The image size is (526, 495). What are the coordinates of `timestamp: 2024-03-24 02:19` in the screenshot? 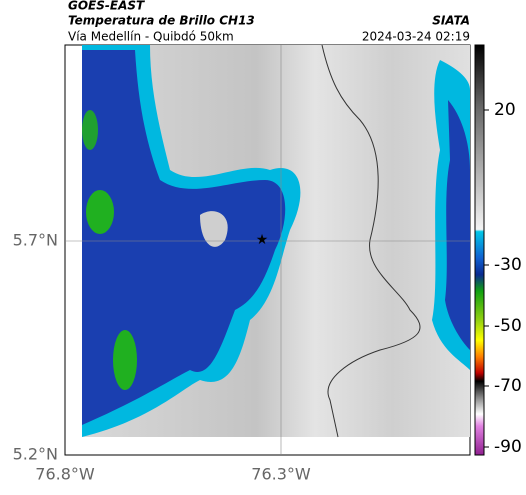 It's located at (416, 37).